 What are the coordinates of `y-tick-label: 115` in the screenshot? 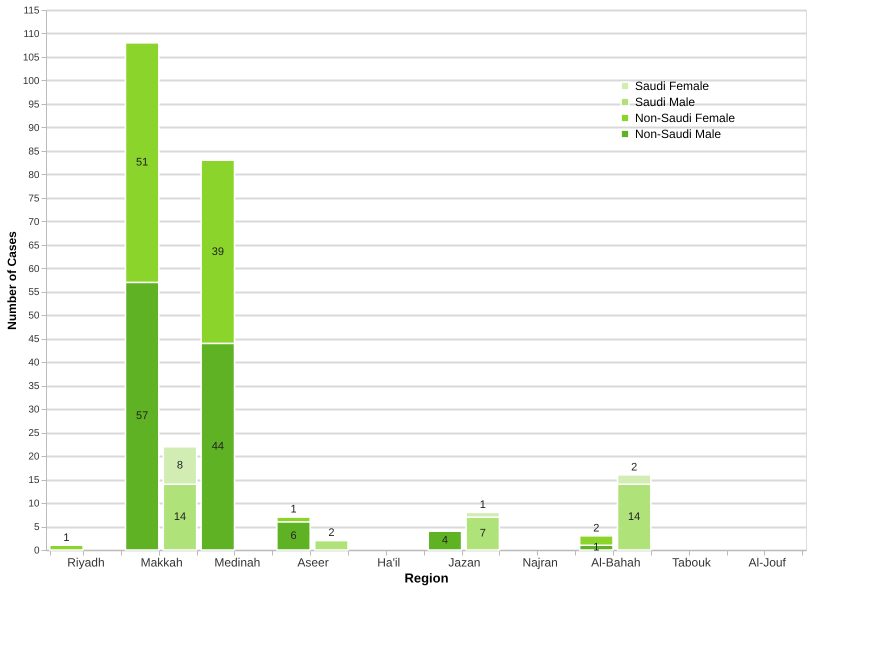 It's located at (32, 11).